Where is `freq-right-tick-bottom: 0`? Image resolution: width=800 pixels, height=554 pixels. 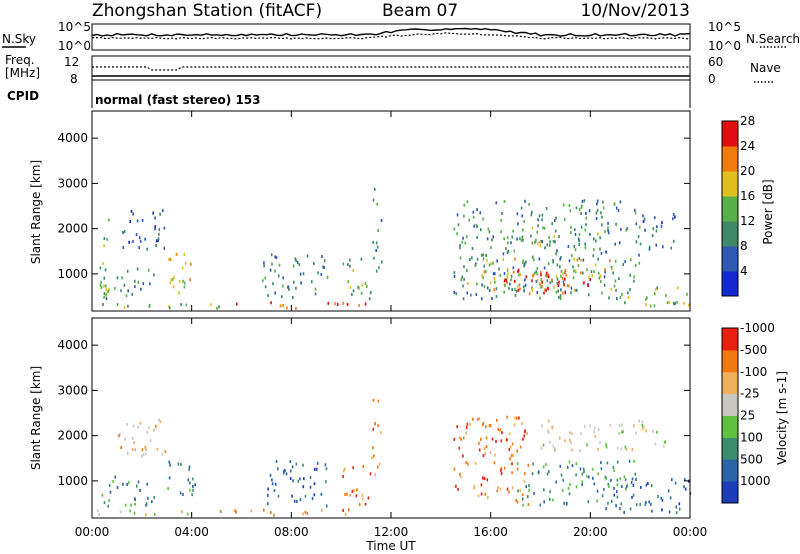
freq-right-tick-bottom: 0 is located at coordinates (712, 79).